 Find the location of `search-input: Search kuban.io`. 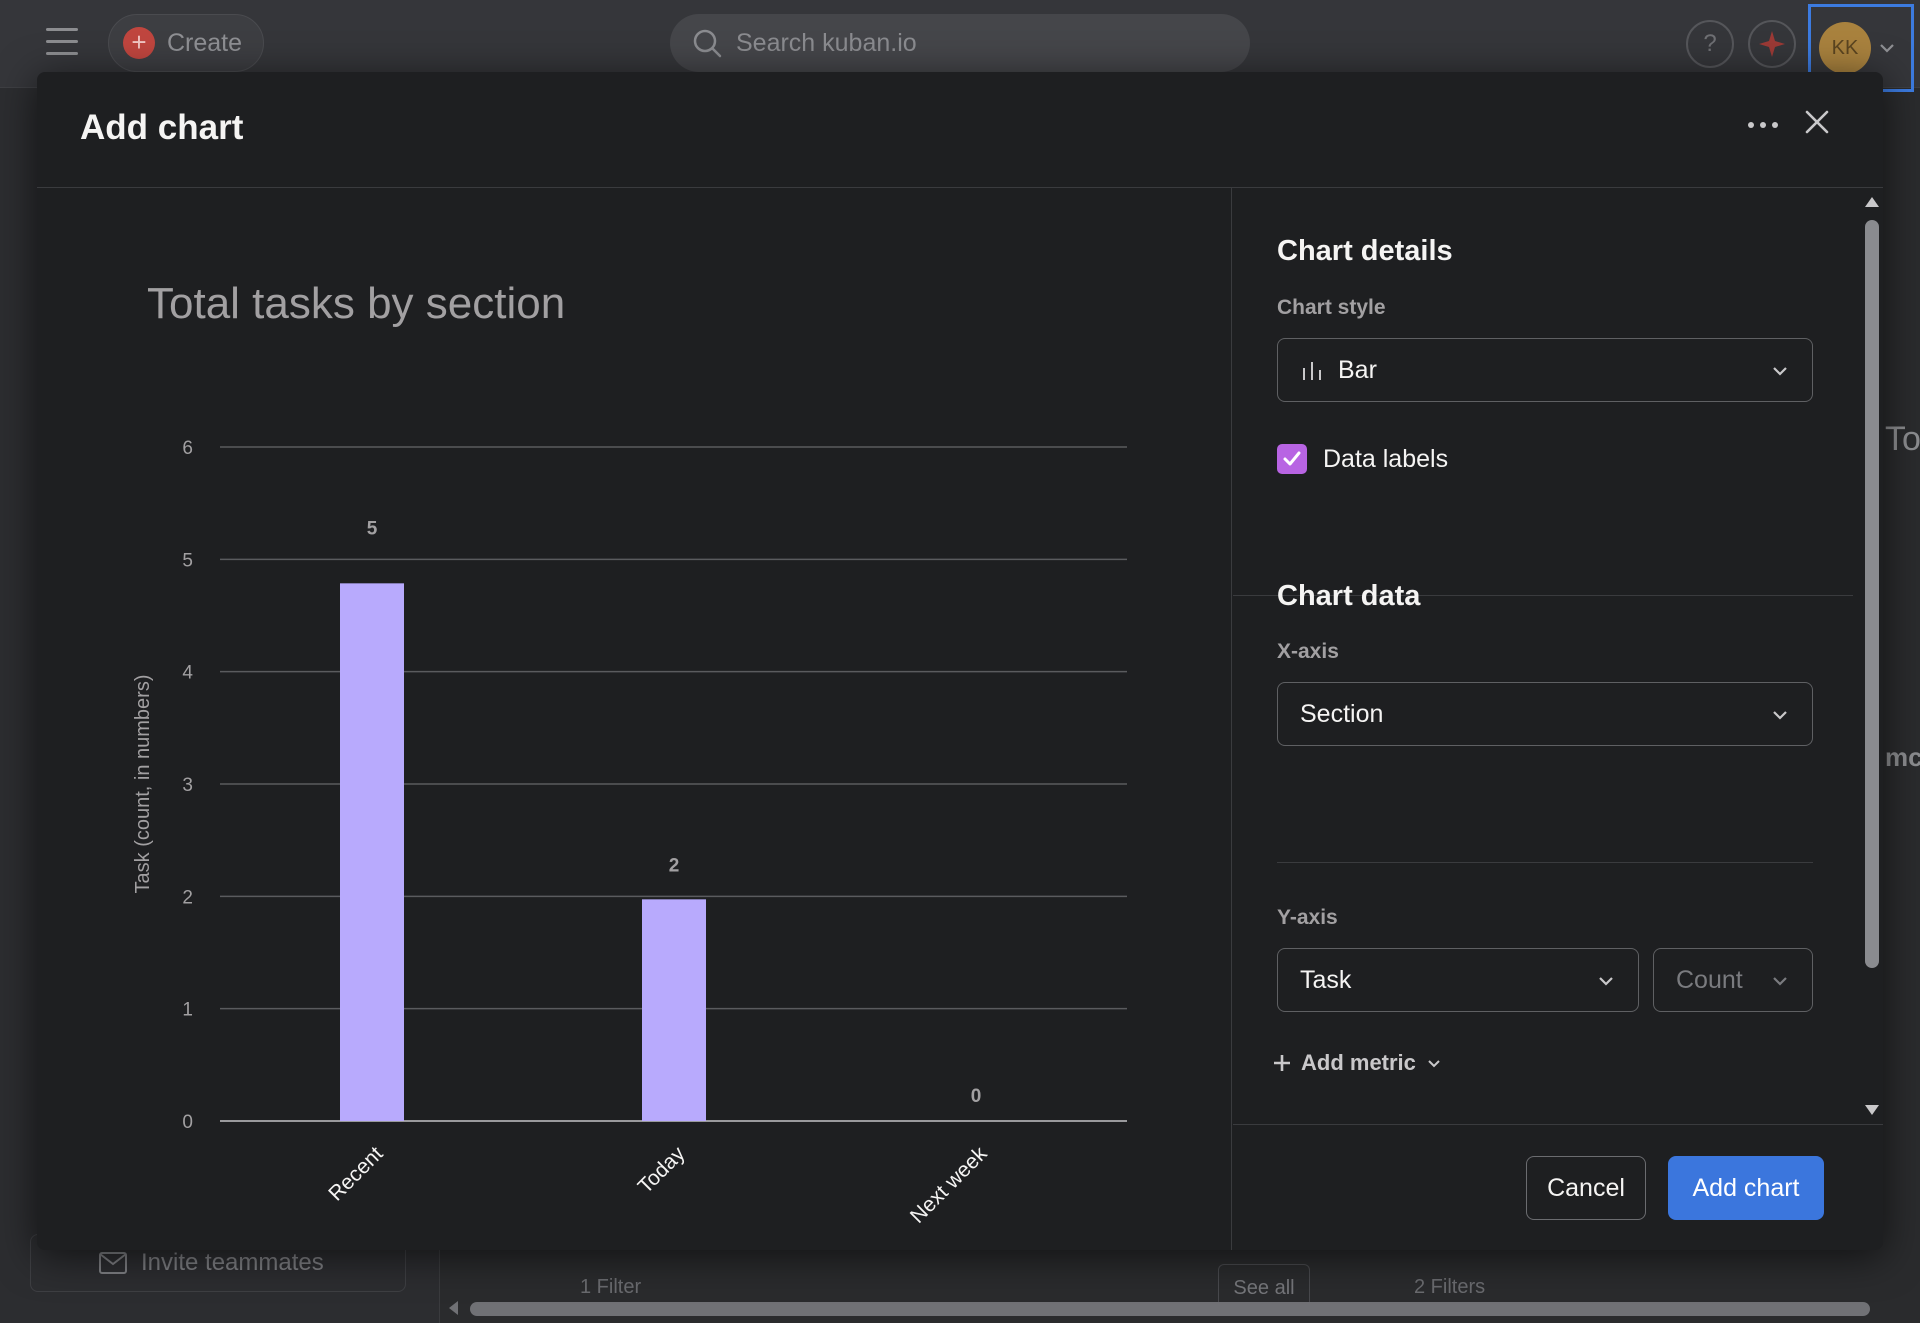

search-input: Search kuban.io is located at coordinates (960, 43).